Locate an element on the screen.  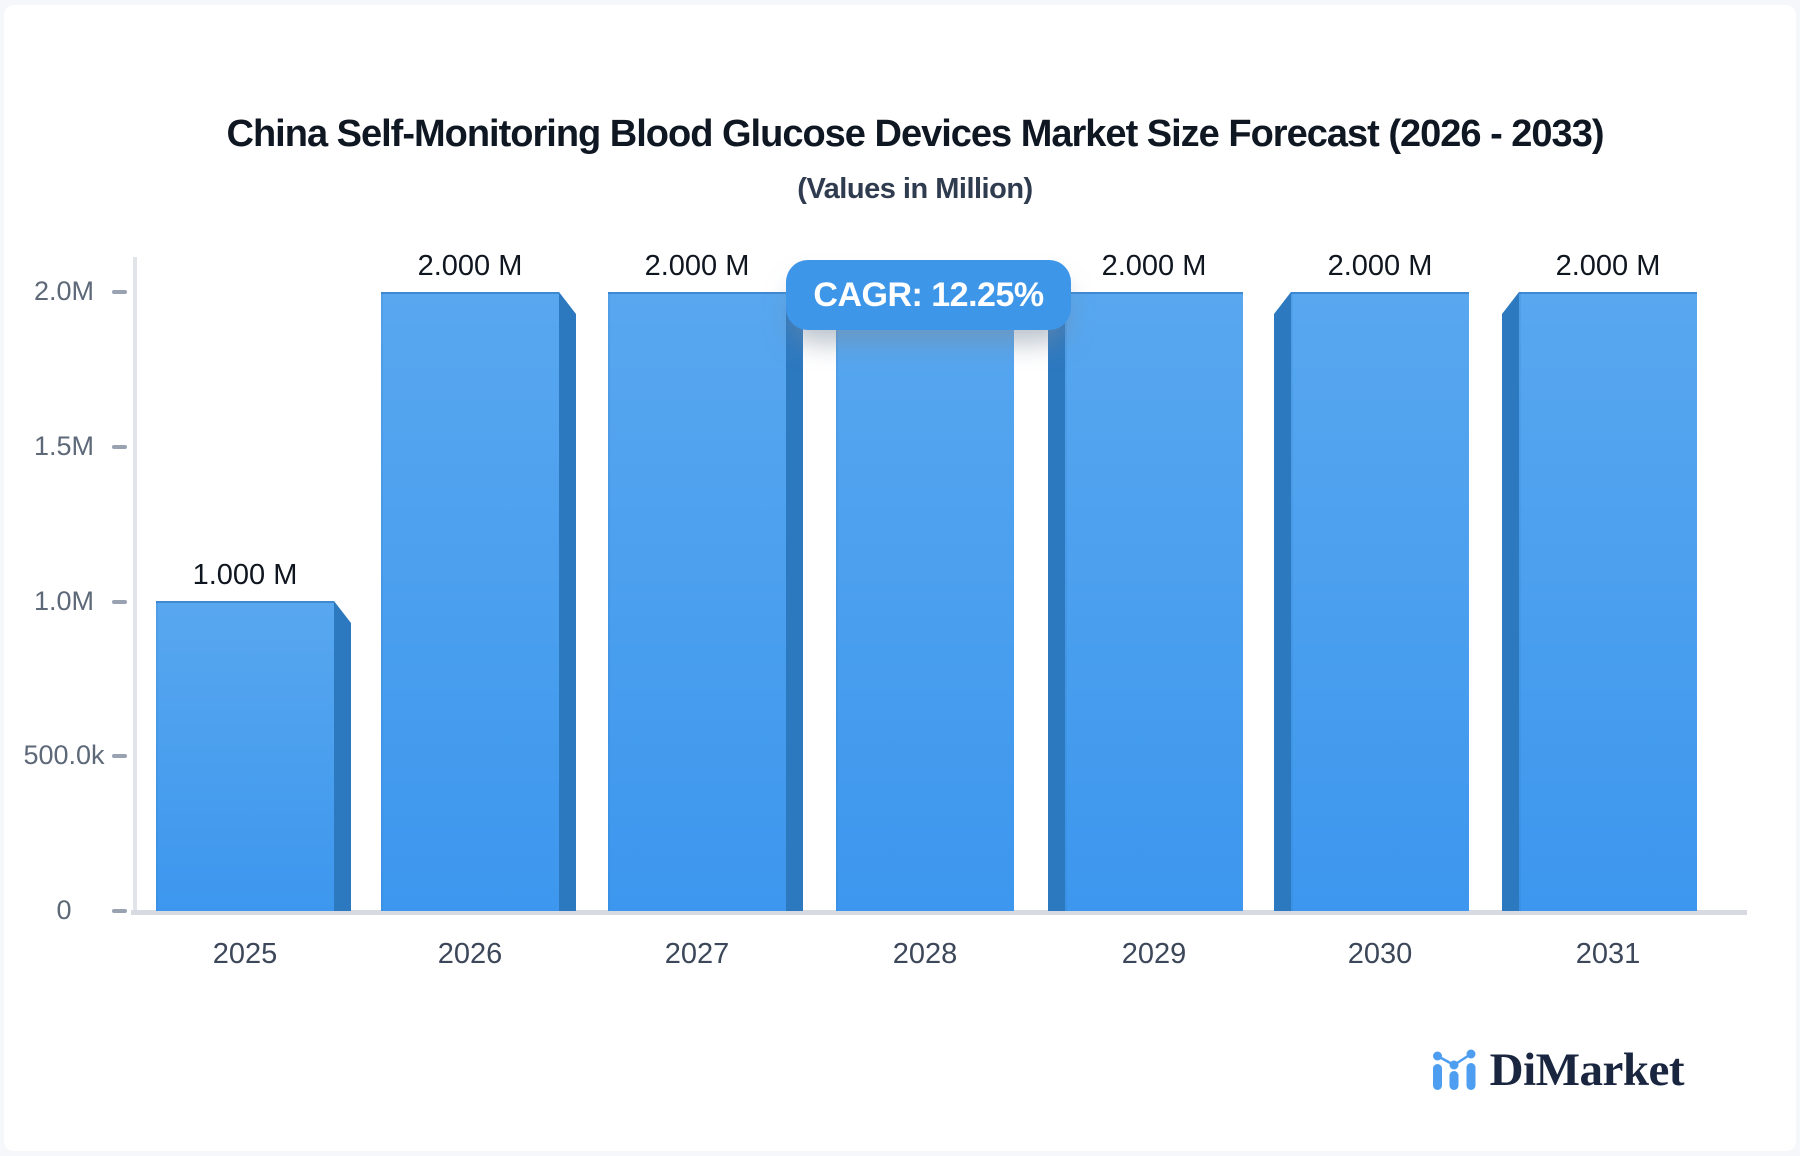
bar-2026 is located at coordinates (470, 601).